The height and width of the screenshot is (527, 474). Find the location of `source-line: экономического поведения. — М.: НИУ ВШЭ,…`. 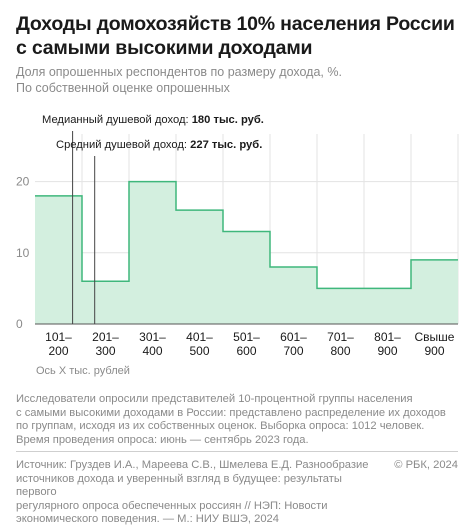

source-line: экономического поведения. — М.: НИУ ВШЭ,… is located at coordinates (148, 519).